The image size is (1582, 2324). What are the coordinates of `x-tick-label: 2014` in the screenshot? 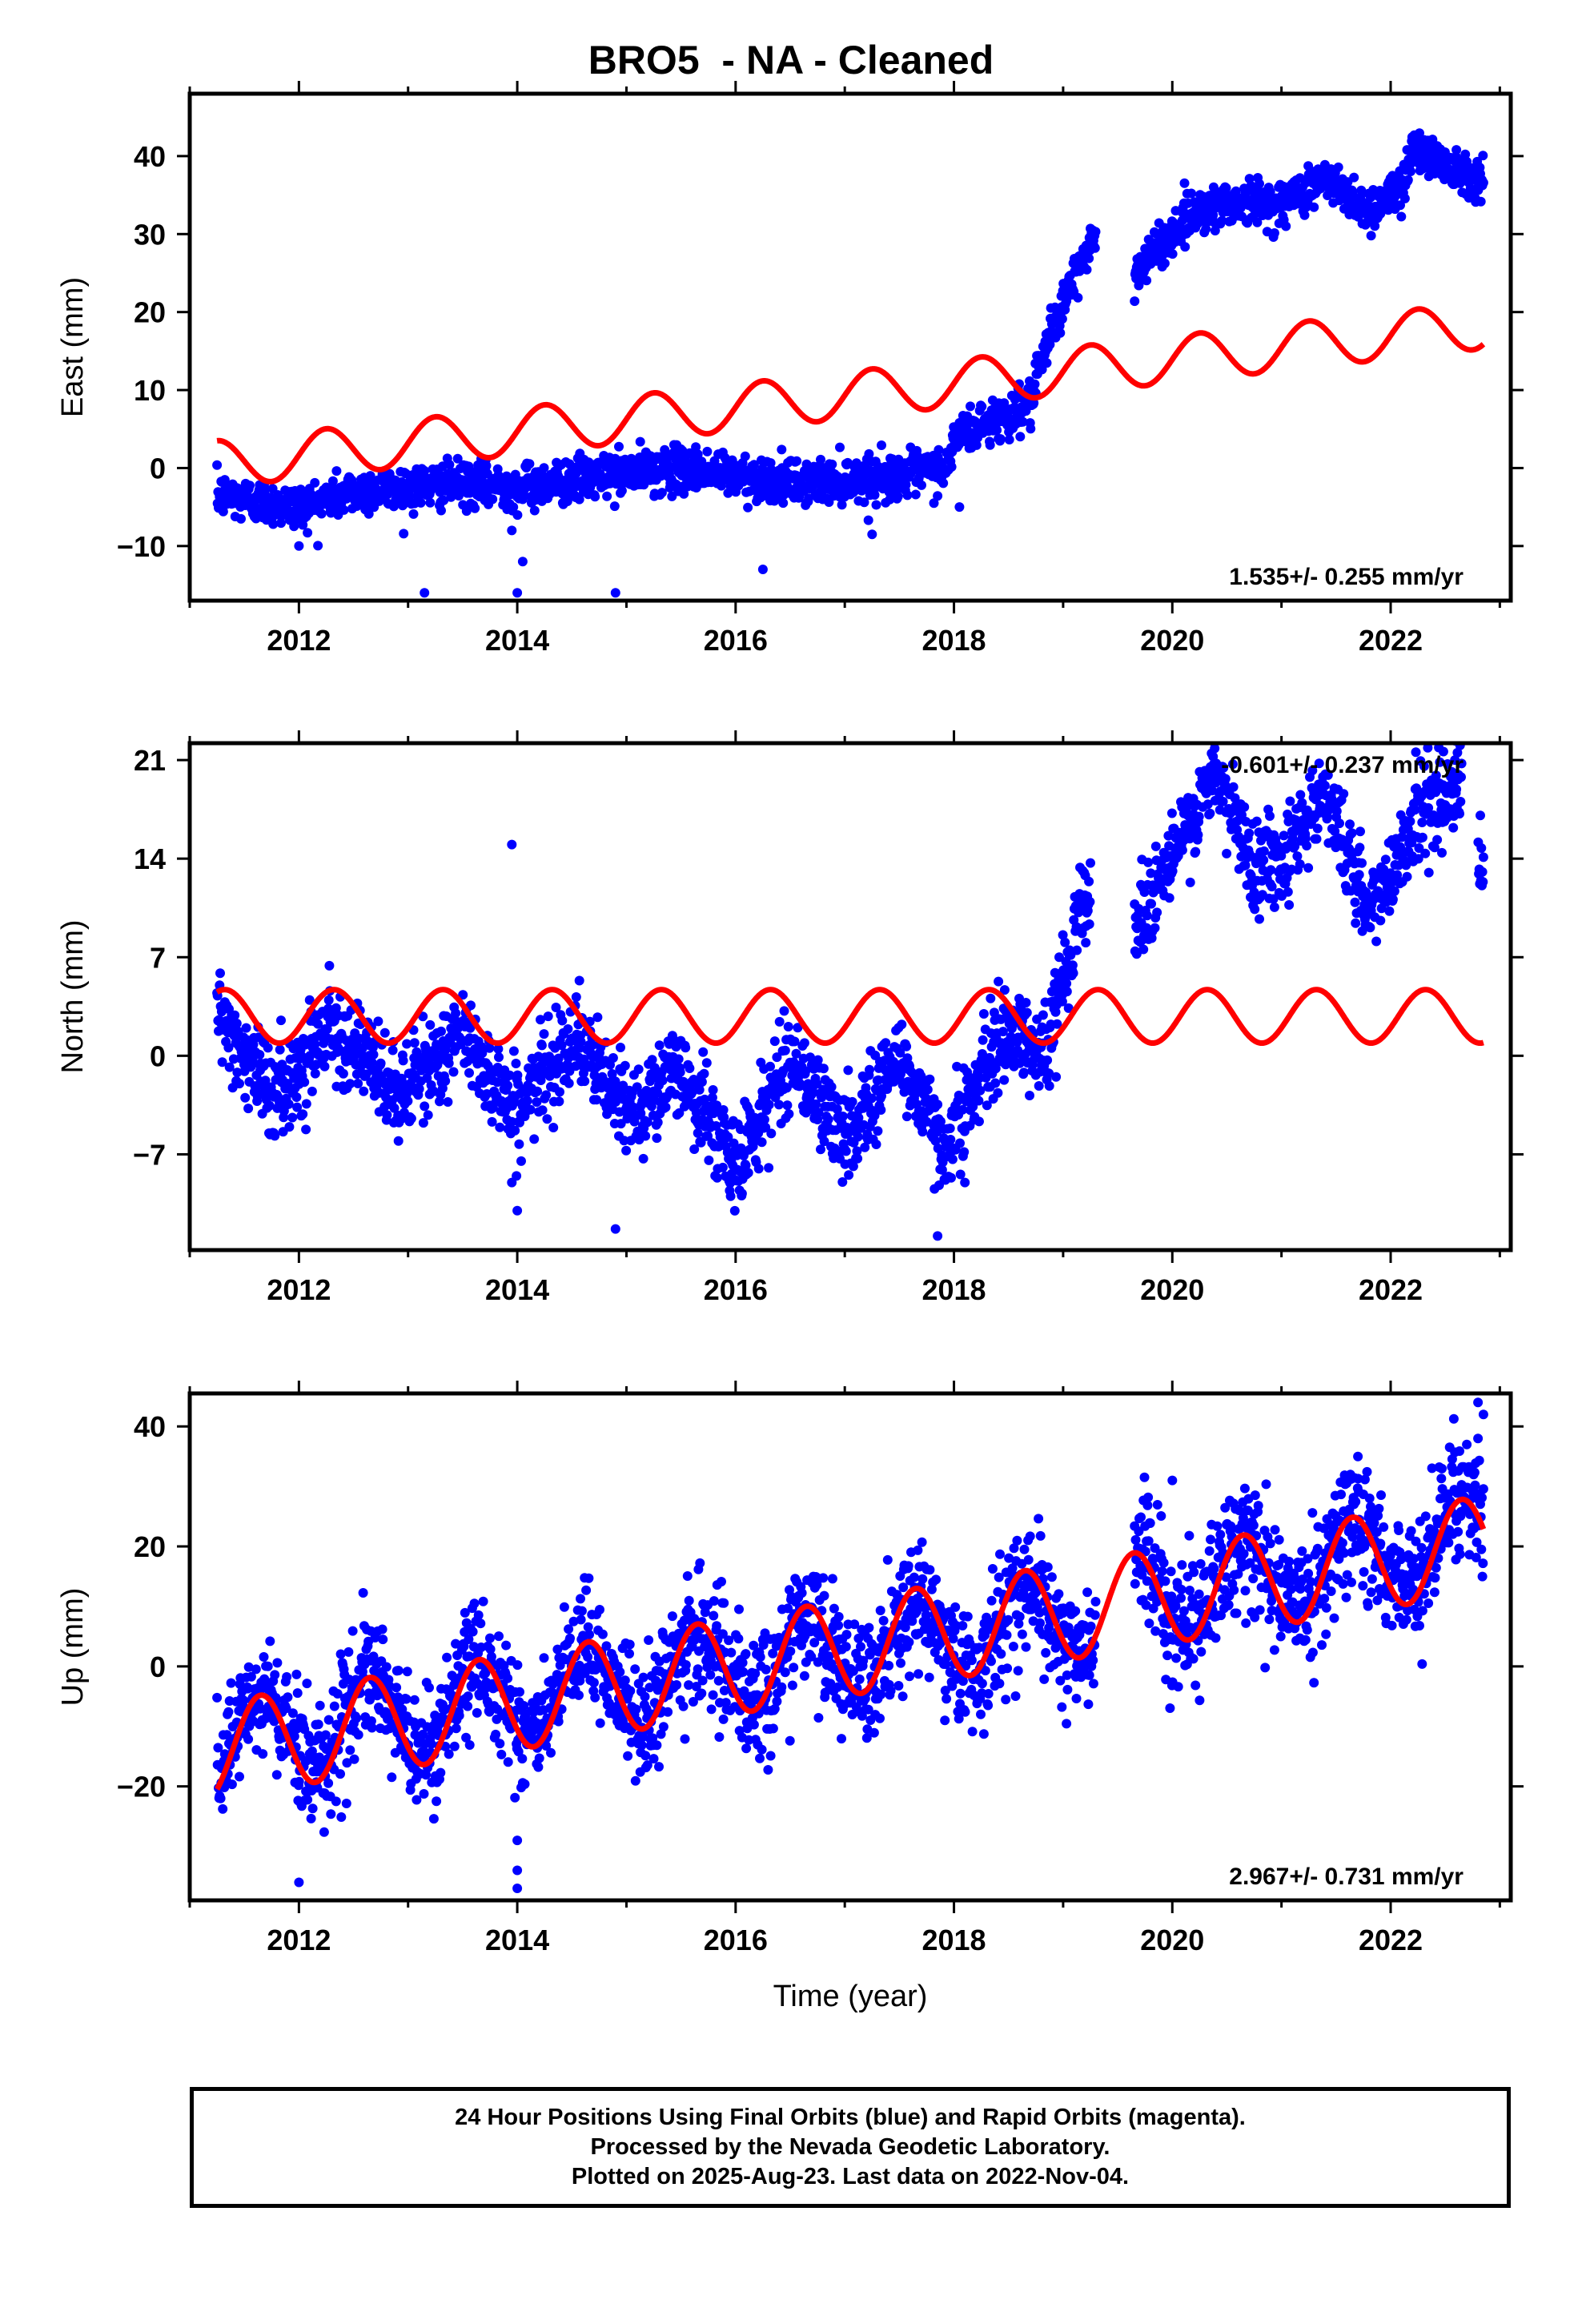 It's located at (517, 640).